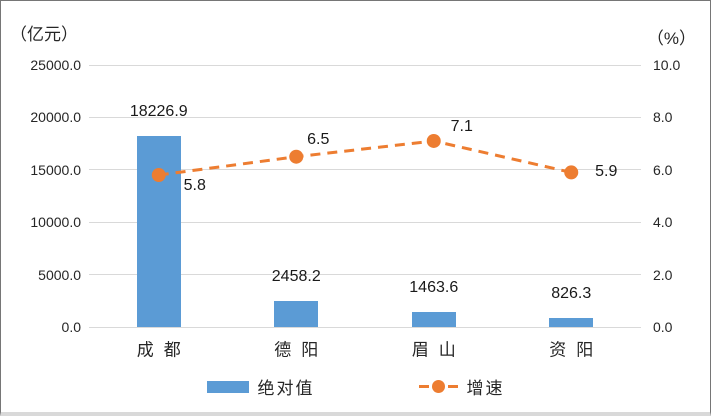 The image size is (711, 416). Describe the element at coordinates (301, 350) in the screenshot. I see `category-label: 德阳` at that location.